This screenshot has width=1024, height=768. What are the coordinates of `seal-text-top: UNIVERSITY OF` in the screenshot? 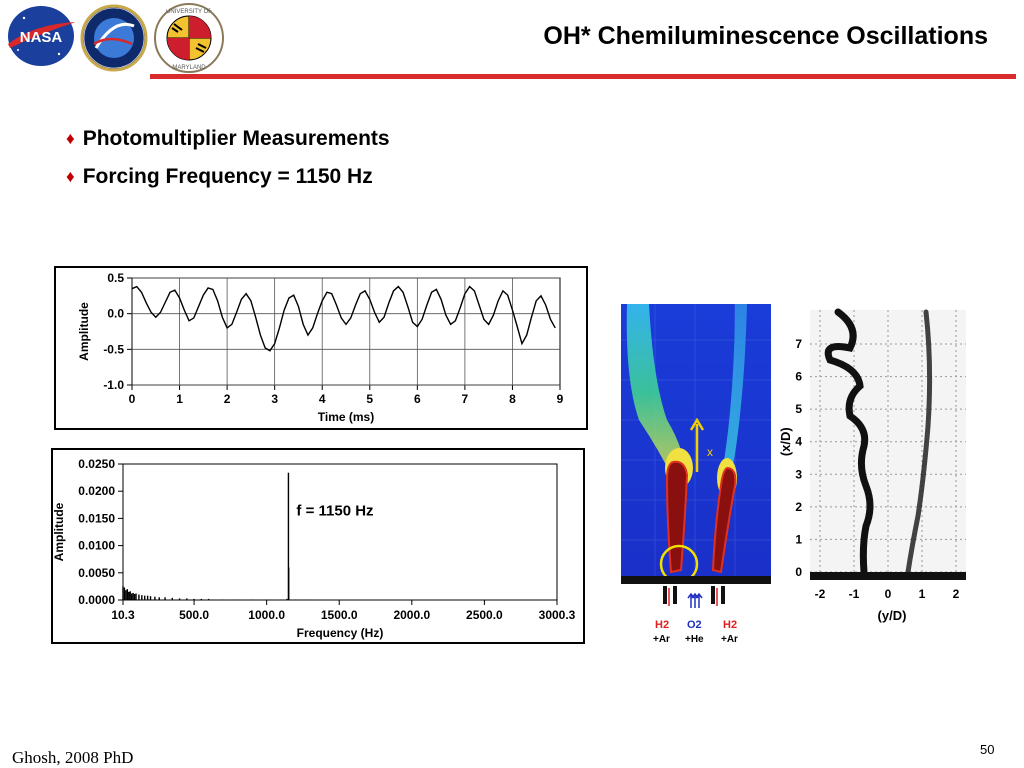 It's located at (189, 12).